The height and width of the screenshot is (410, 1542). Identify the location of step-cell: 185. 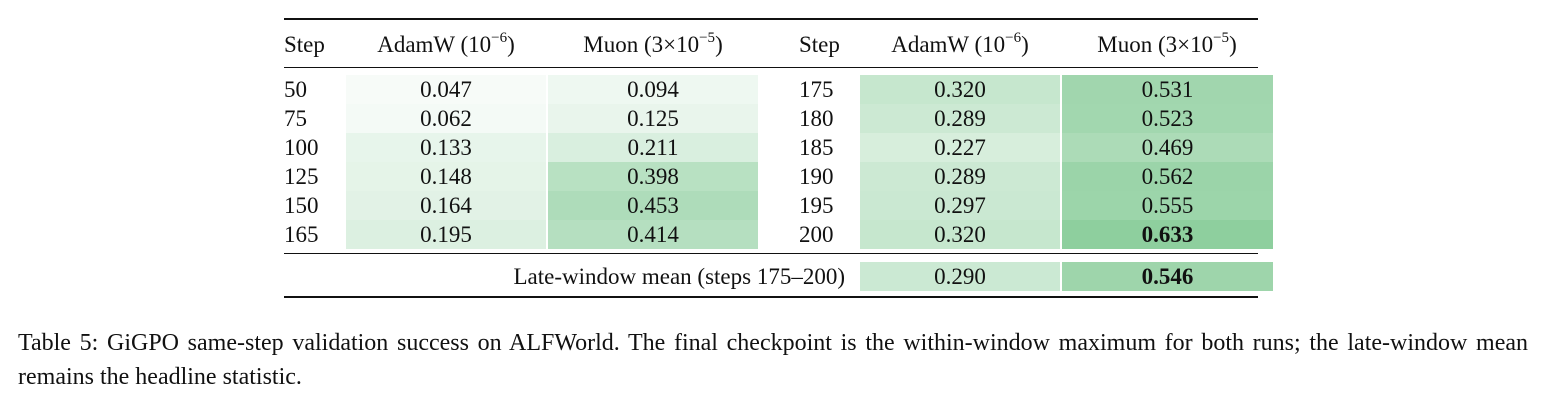
(816, 147).